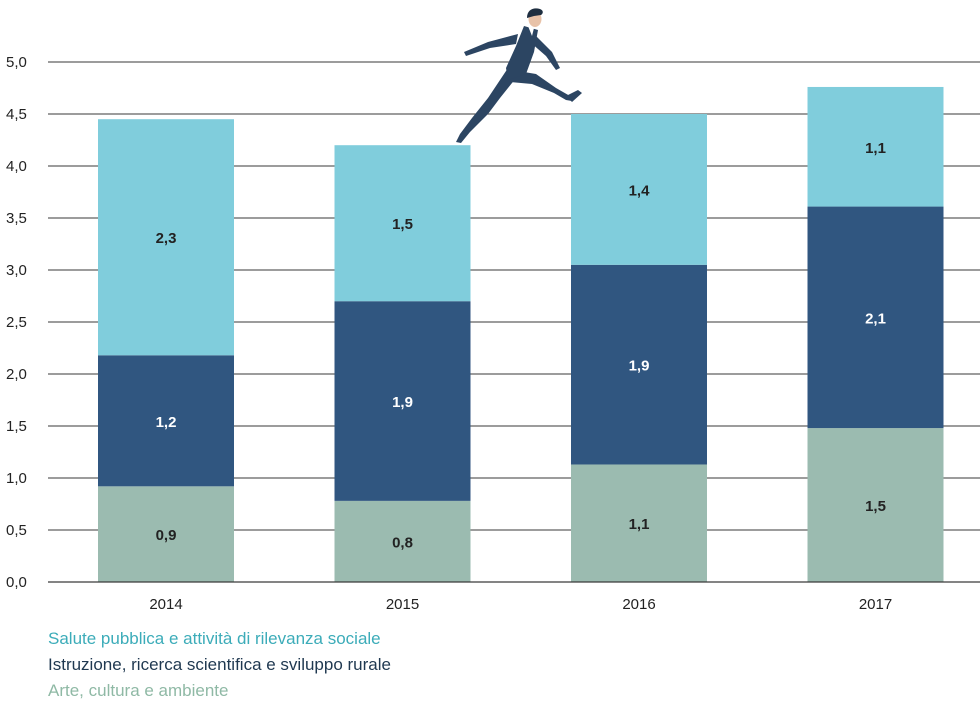  I want to click on y-tick-label: 5,0, so click(16, 62).